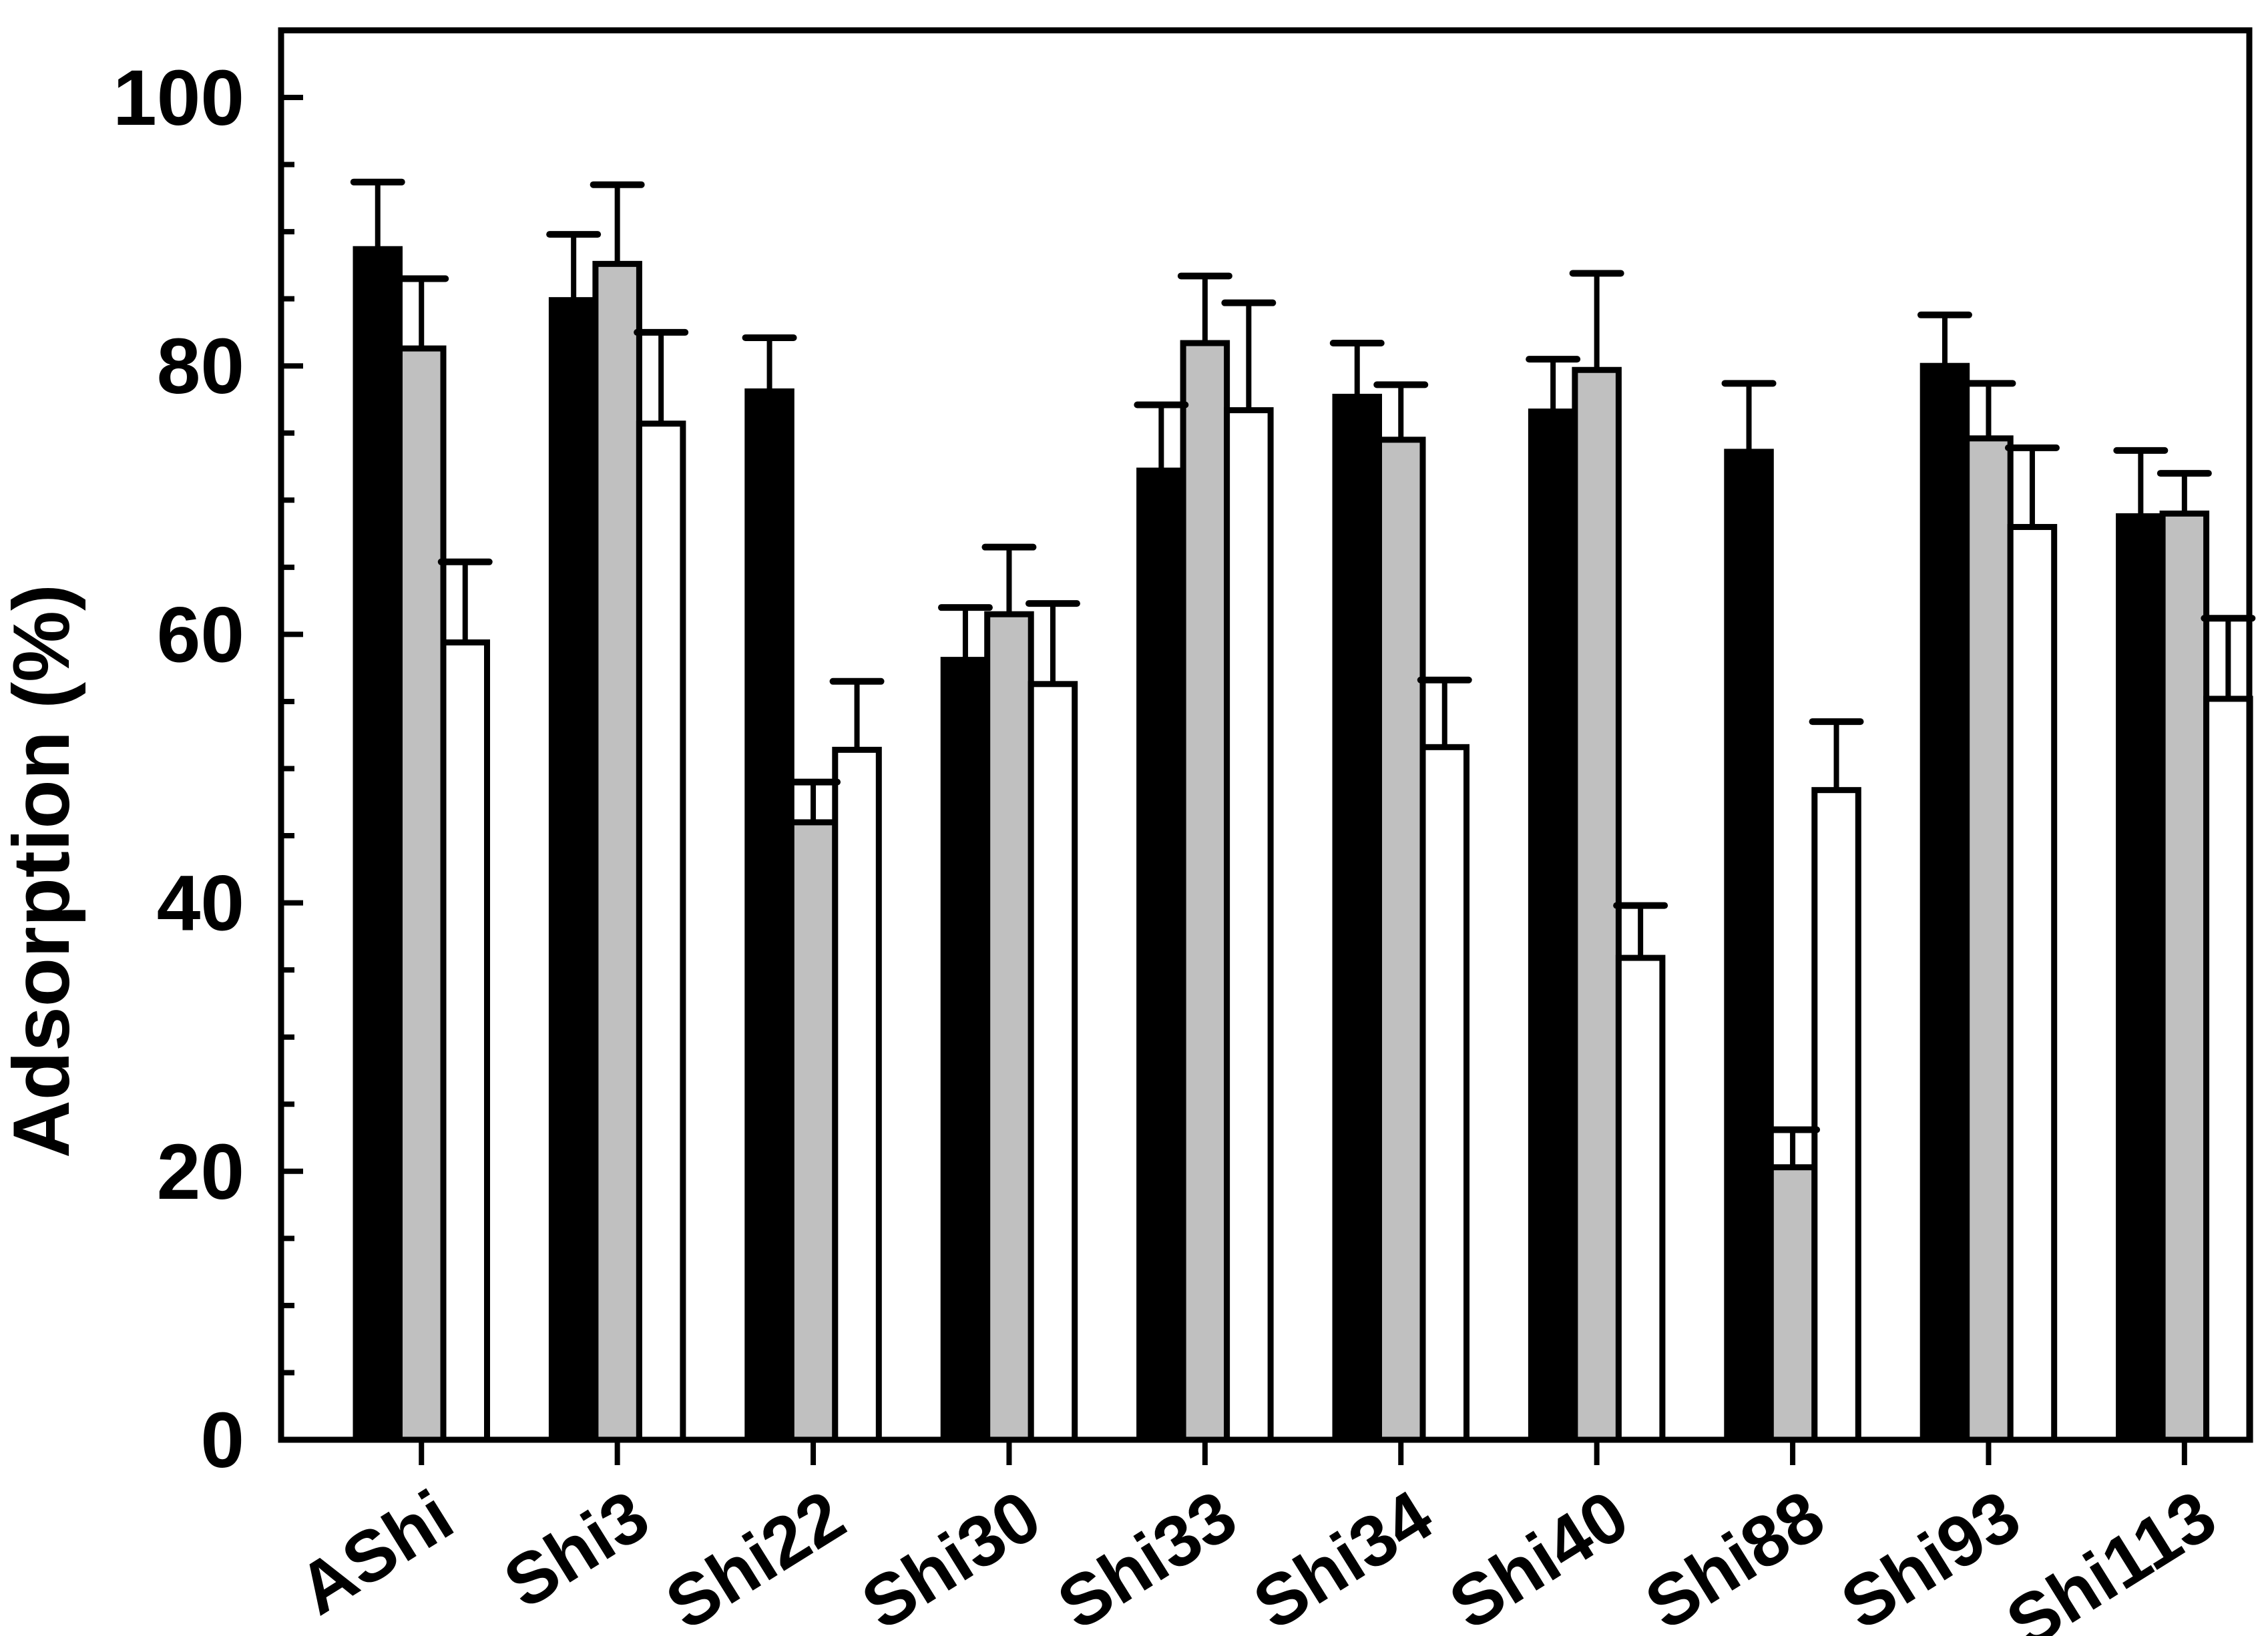 This screenshot has width=2268, height=1636. What do you see at coordinates (1640, 1199) in the screenshot?
I see `bar-white-Shi40` at bounding box center [1640, 1199].